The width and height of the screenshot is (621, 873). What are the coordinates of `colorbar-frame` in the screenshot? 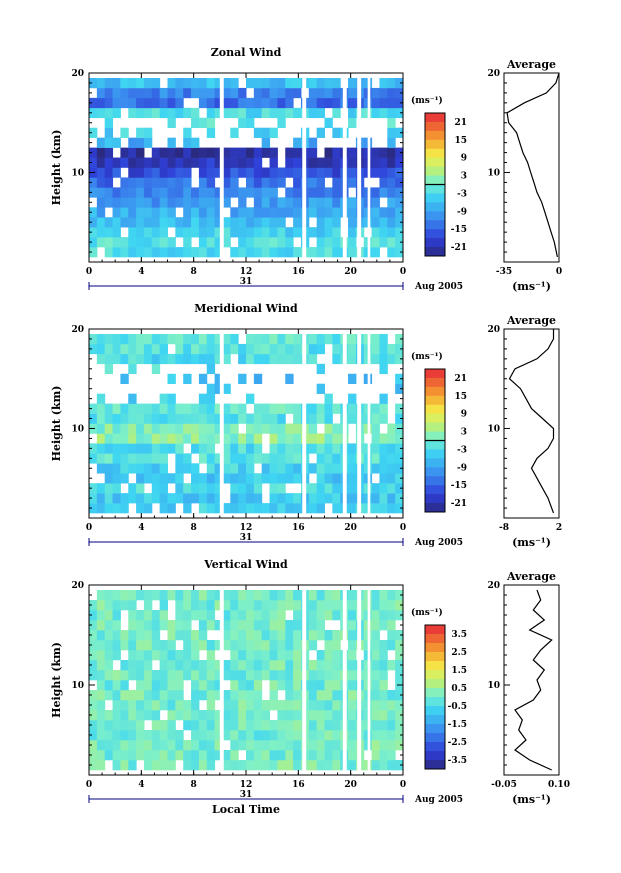 It's located at (435, 697).